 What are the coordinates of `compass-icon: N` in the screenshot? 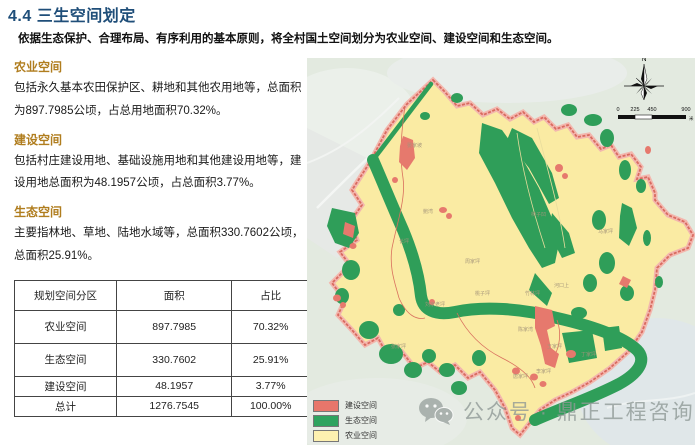 It's located at (644, 79).